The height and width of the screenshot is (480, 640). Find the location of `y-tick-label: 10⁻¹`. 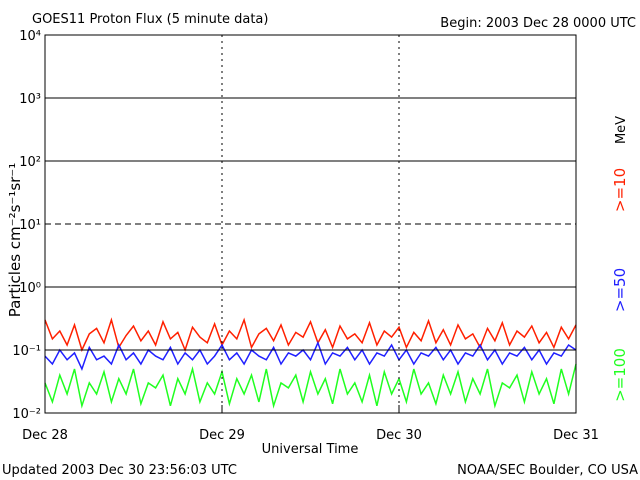

y-tick-label: 10⁻¹ is located at coordinates (26, 351).